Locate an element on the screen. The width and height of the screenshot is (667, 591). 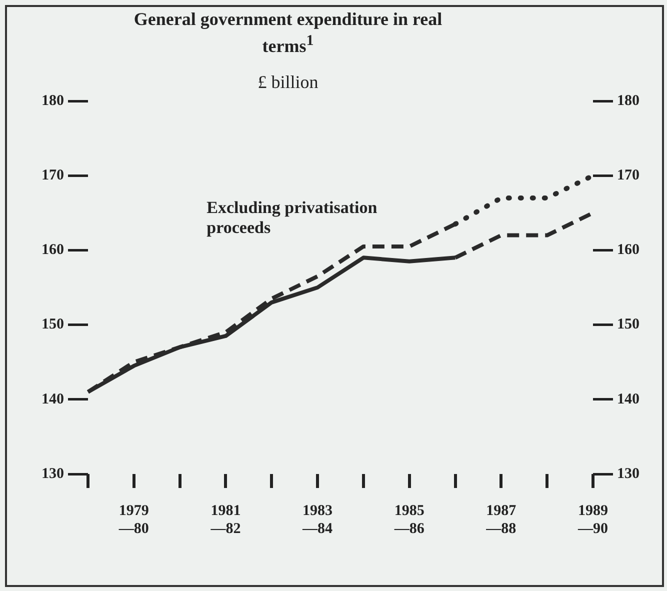
y2-tick-label: 160 is located at coordinates (628, 250).